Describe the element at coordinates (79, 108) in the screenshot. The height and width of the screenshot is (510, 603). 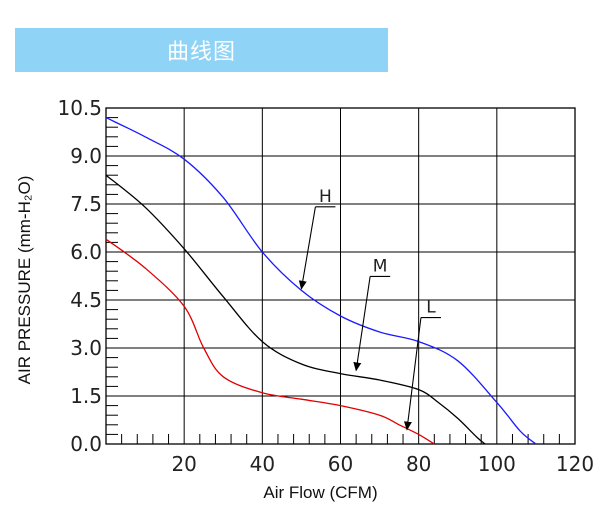
I see `y-tick-label: 10.5` at that location.